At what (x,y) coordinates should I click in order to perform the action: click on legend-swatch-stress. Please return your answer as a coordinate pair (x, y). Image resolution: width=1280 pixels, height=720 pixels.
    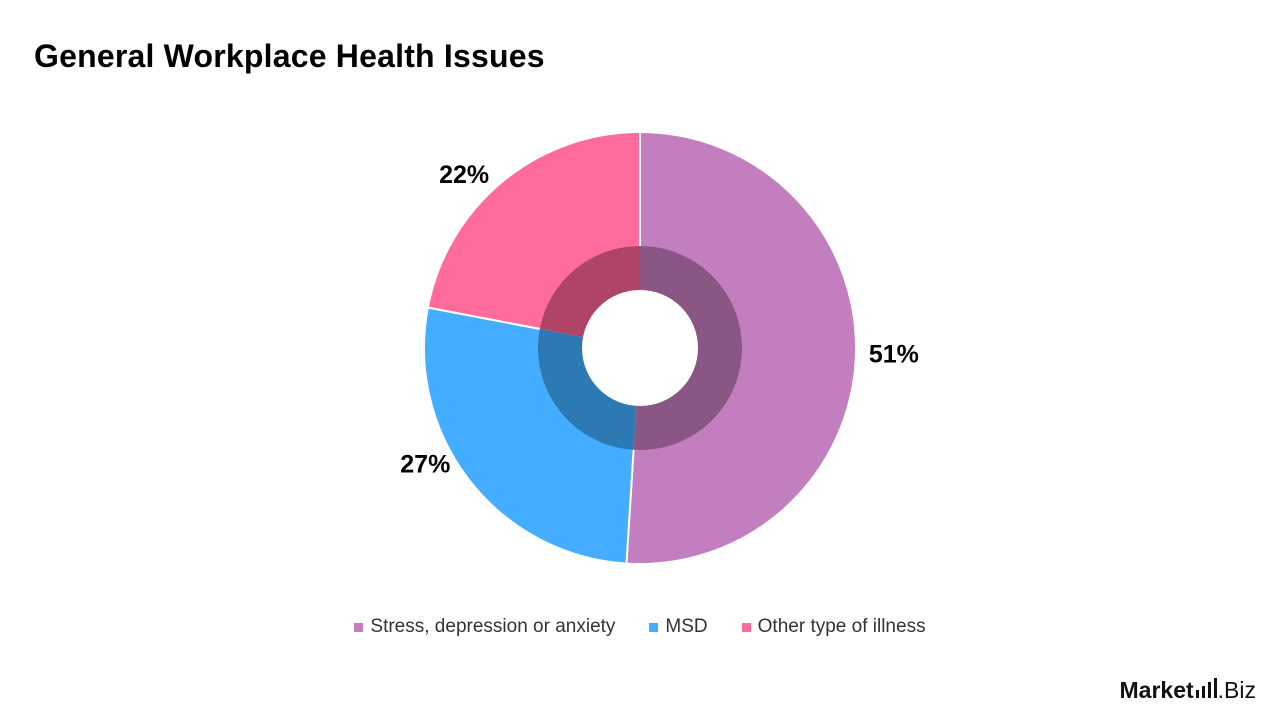
    Looking at the image, I should click on (359, 627).